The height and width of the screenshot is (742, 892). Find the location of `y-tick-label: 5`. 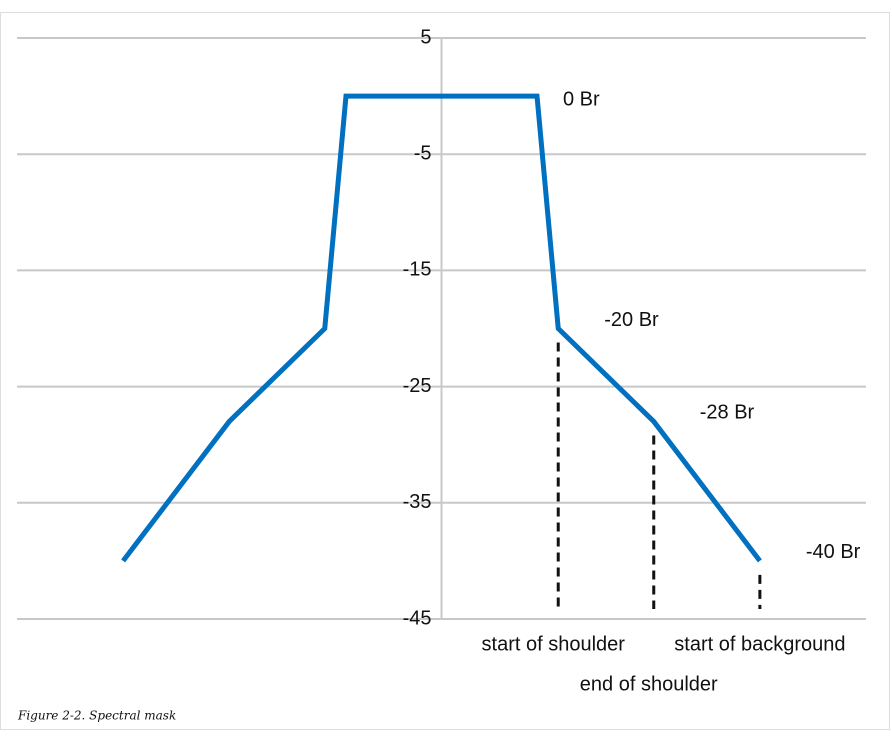

y-tick-label: 5 is located at coordinates (425, 37).